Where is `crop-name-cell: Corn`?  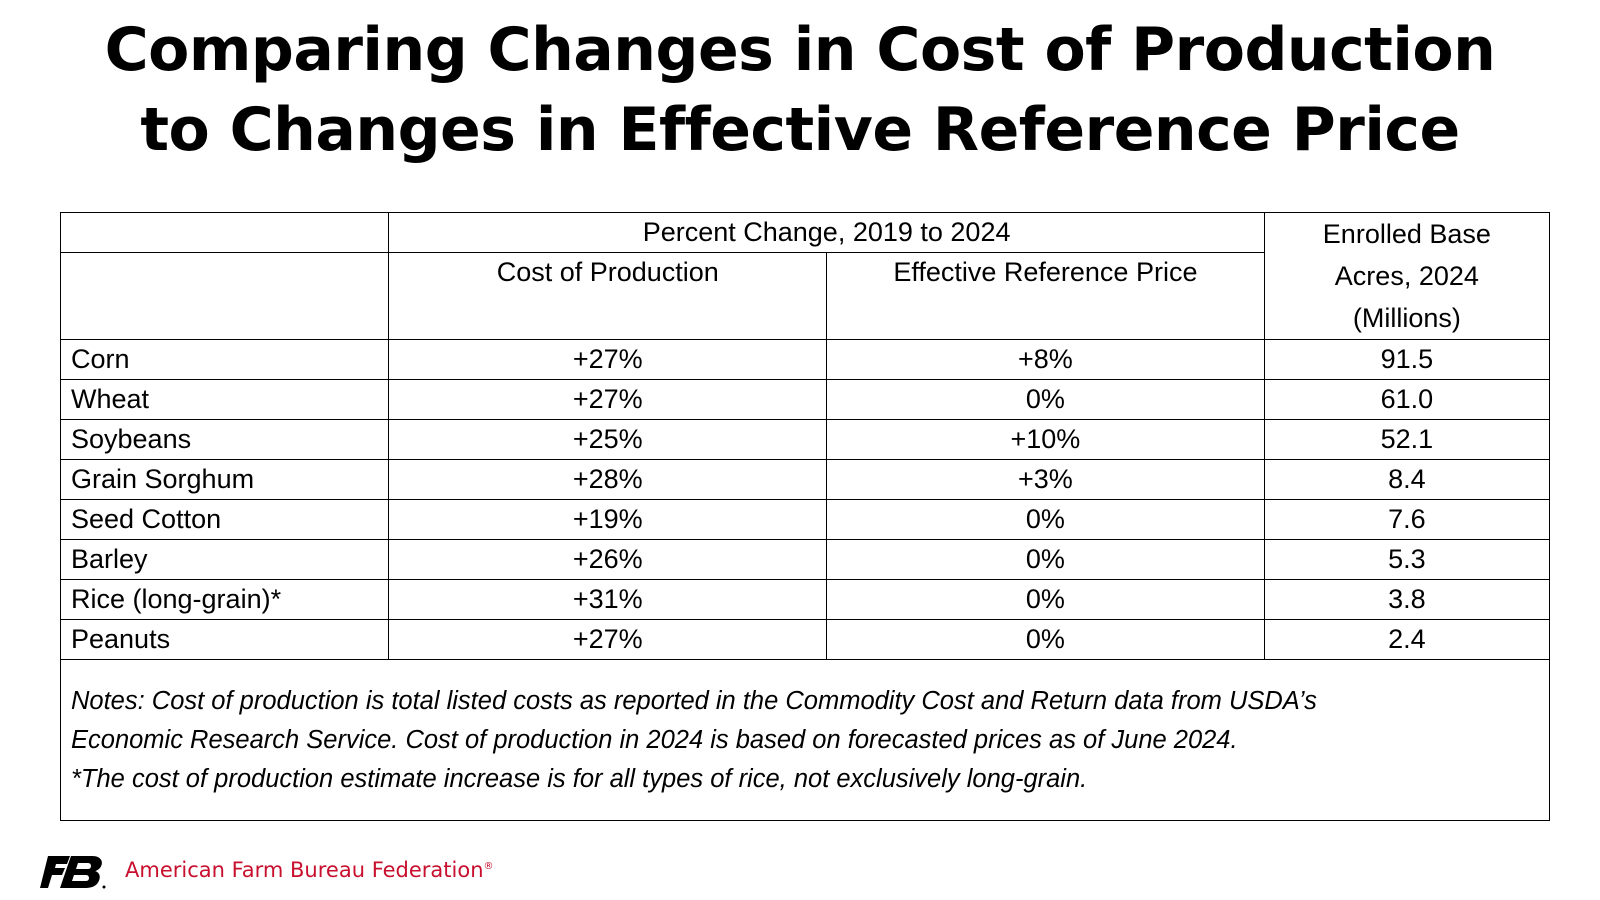
crop-name-cell: Corn is located at coordinates (224, 359).